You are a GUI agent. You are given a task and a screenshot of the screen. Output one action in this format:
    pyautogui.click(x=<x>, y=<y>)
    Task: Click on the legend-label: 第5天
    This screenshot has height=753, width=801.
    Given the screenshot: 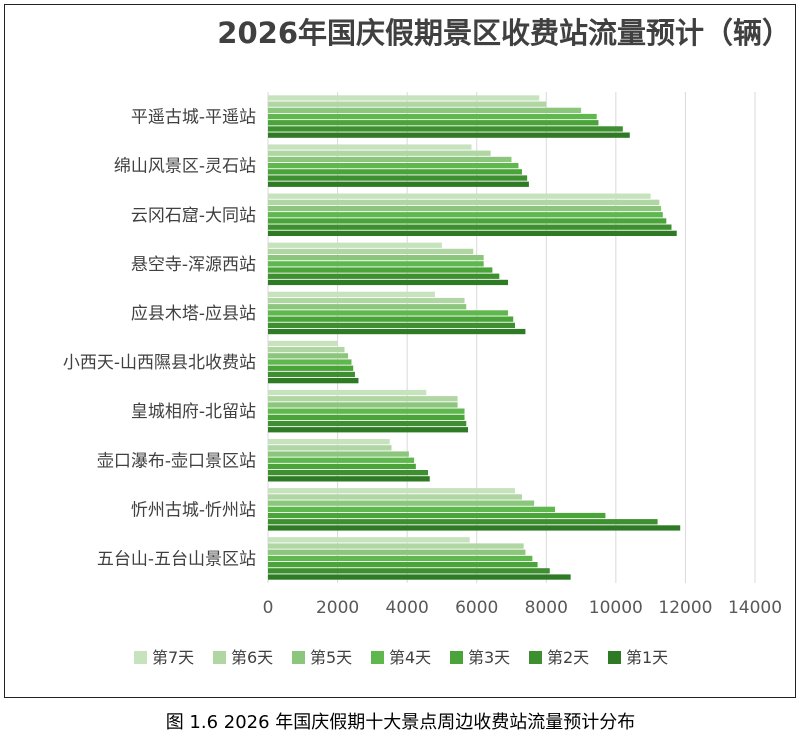 What is the action you would take?
    pyautogui.click(x=331, y=657)
    